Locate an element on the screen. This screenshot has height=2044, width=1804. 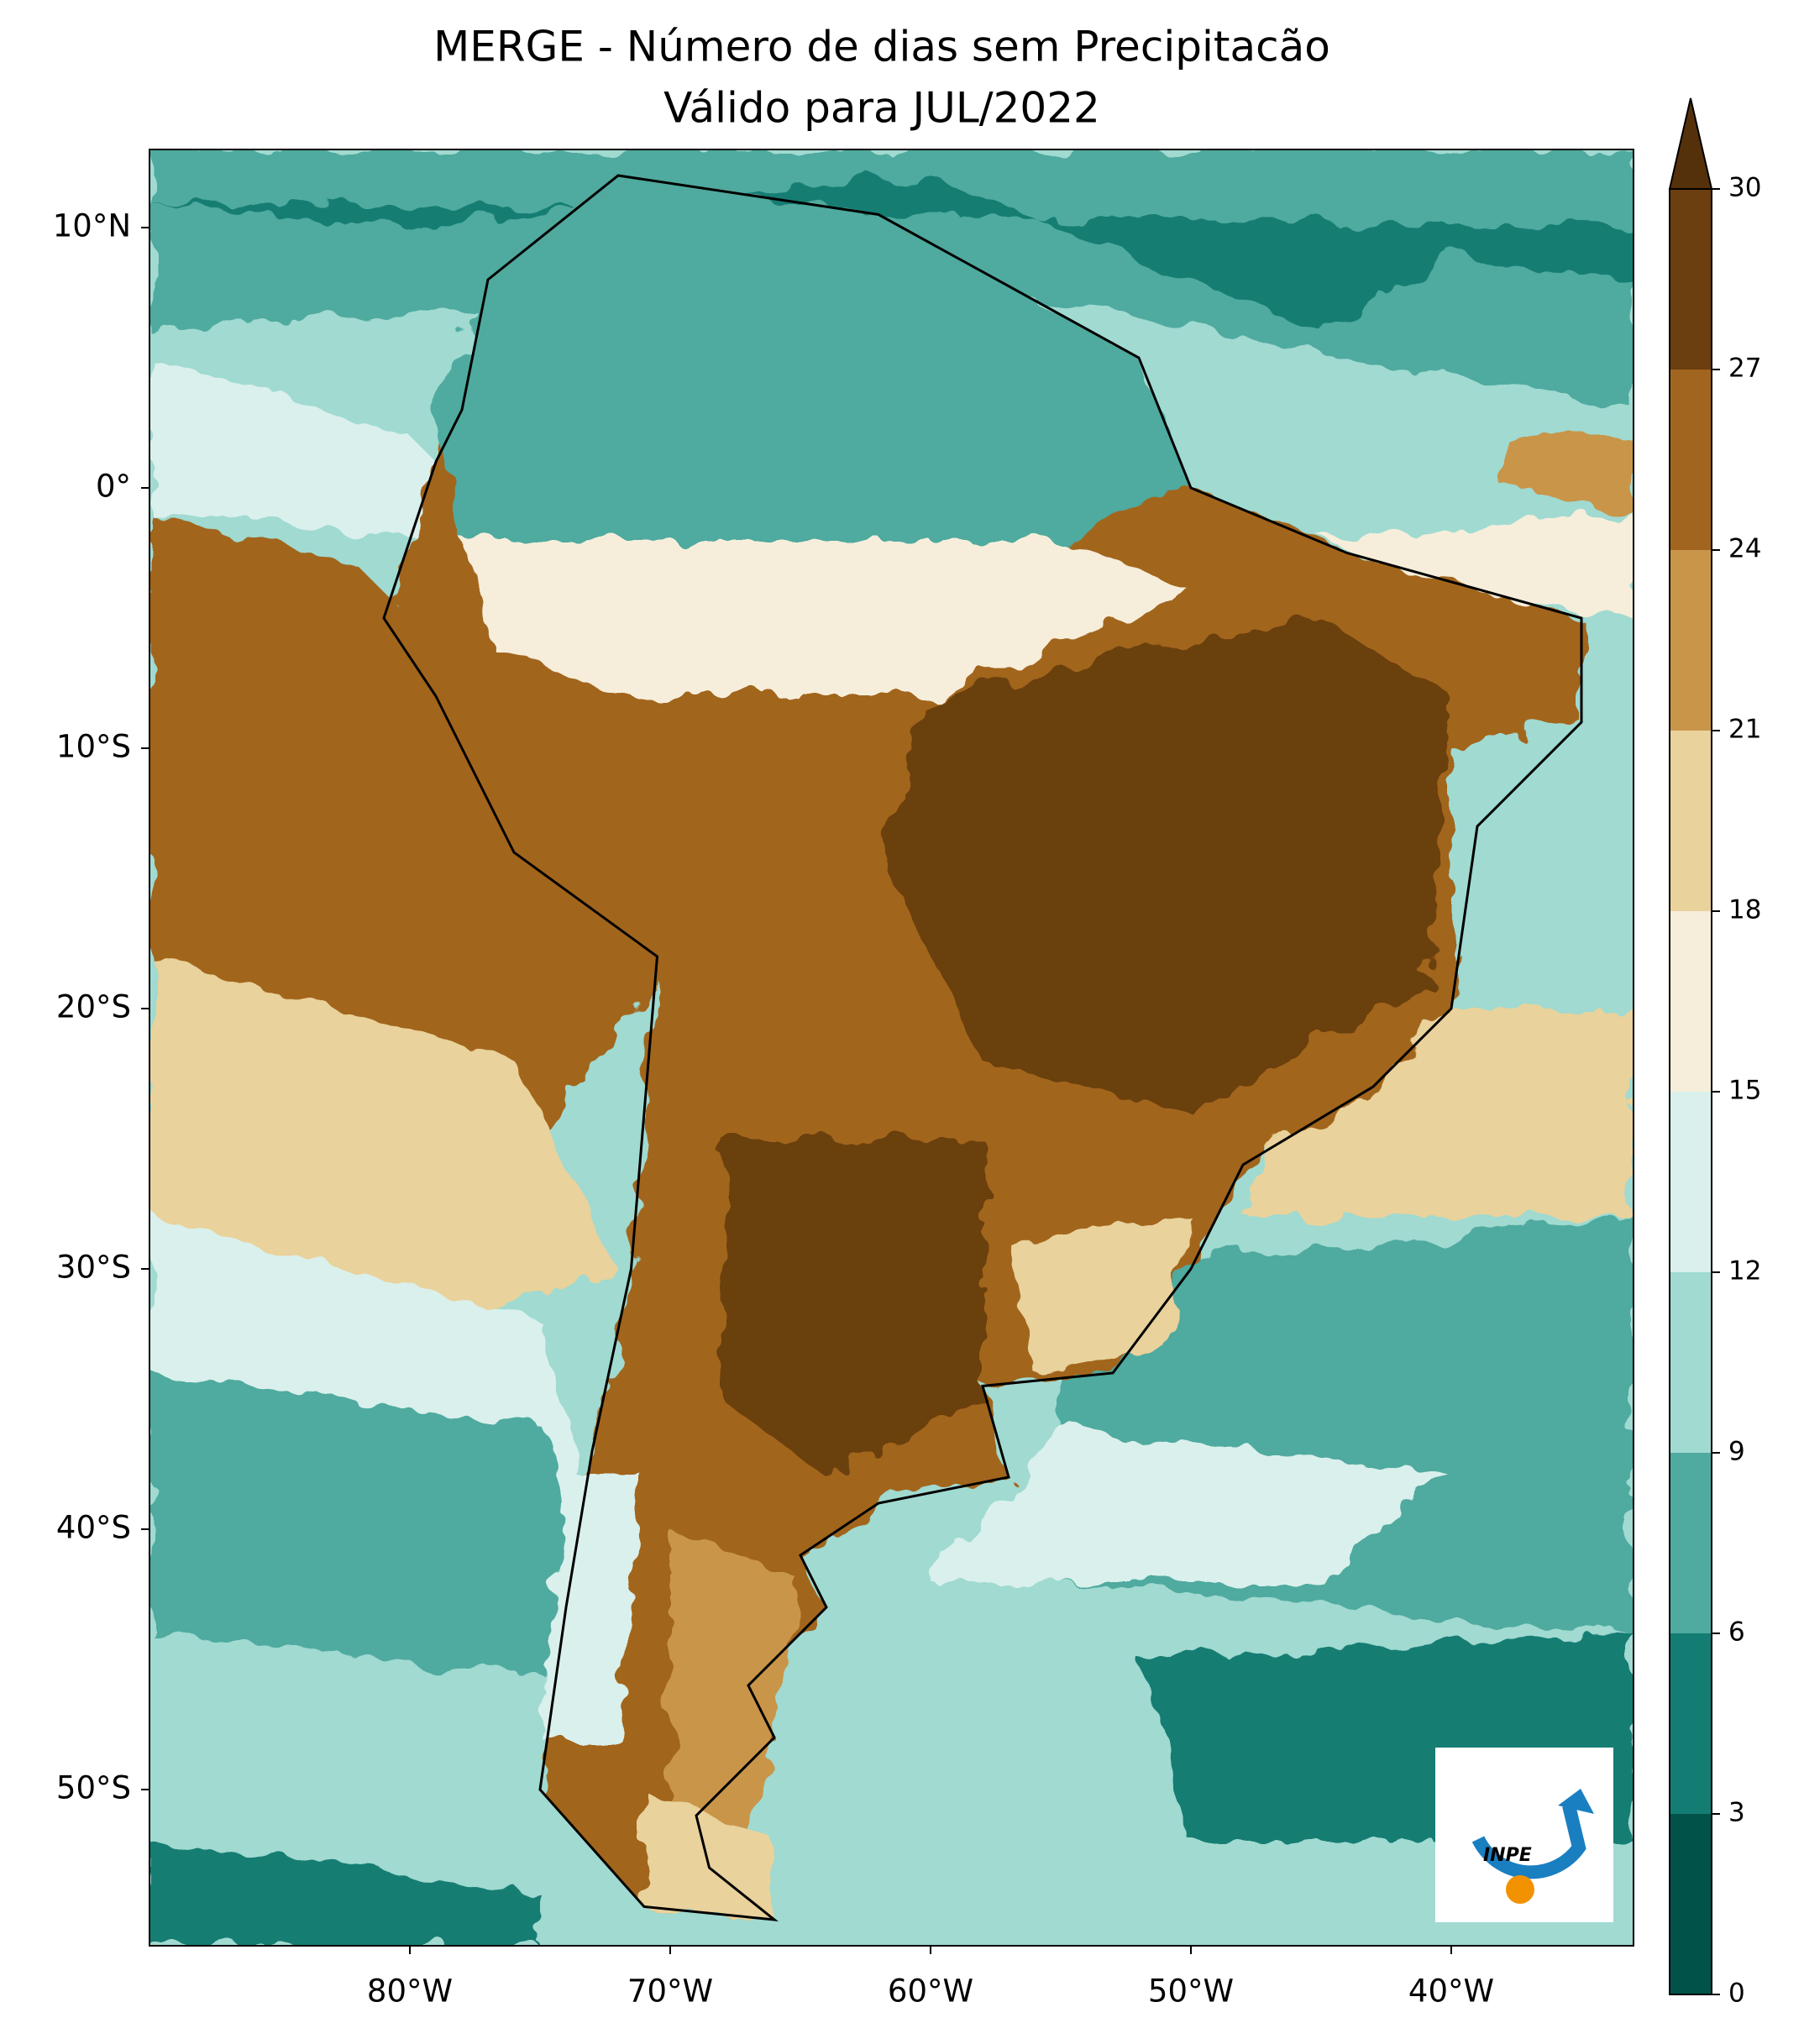
y-tick-label: 10°N is located at coordinates (92, 226).